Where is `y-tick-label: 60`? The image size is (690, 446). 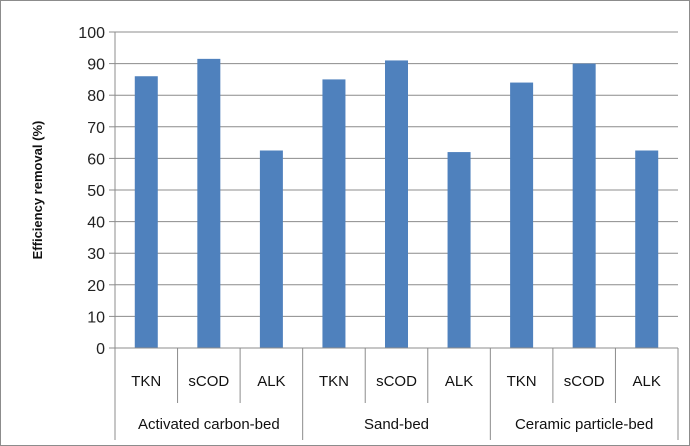
y-tick-label: 60 is located at coordinates (96, 159).